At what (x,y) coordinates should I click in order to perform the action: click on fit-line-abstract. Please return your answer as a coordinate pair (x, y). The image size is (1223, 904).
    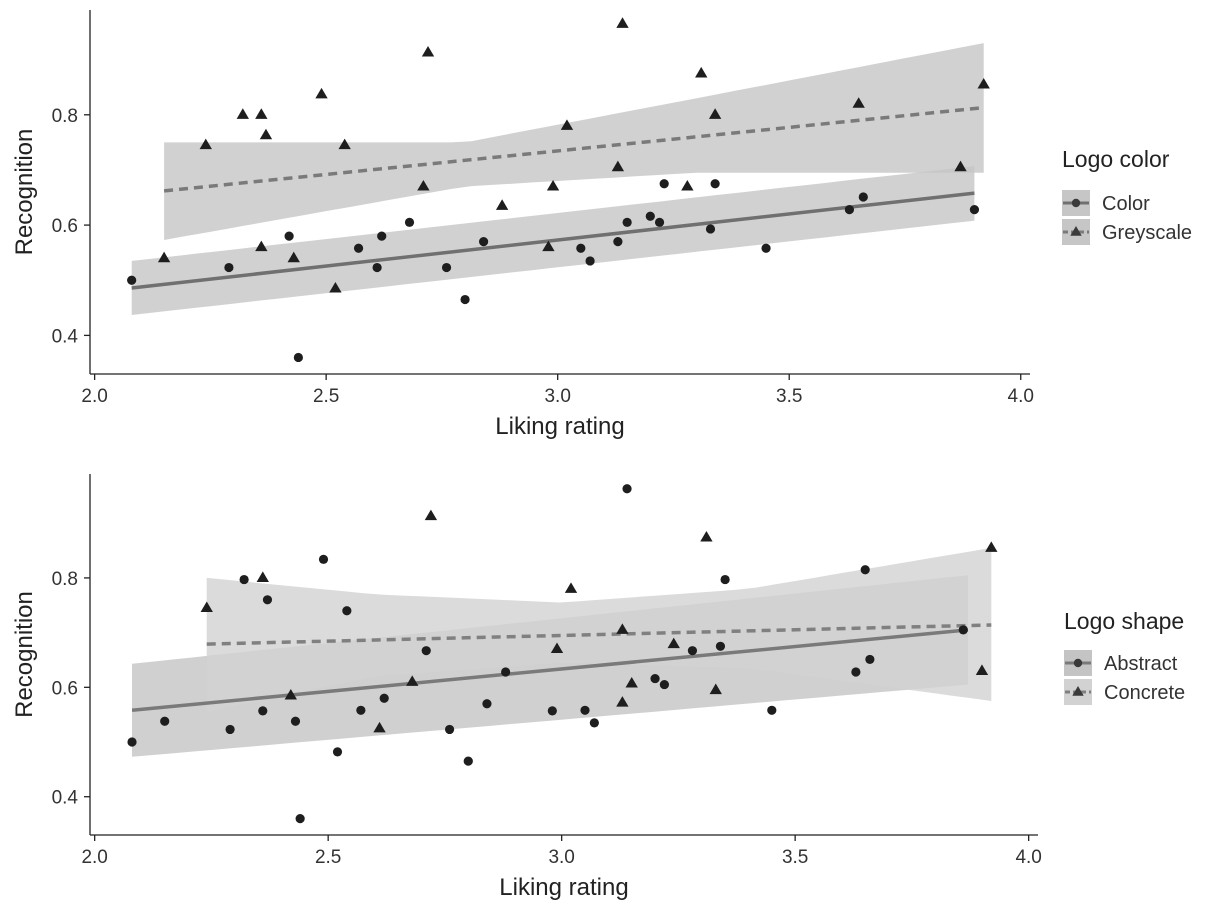
    Looking at the image, I should click on (550, 670).